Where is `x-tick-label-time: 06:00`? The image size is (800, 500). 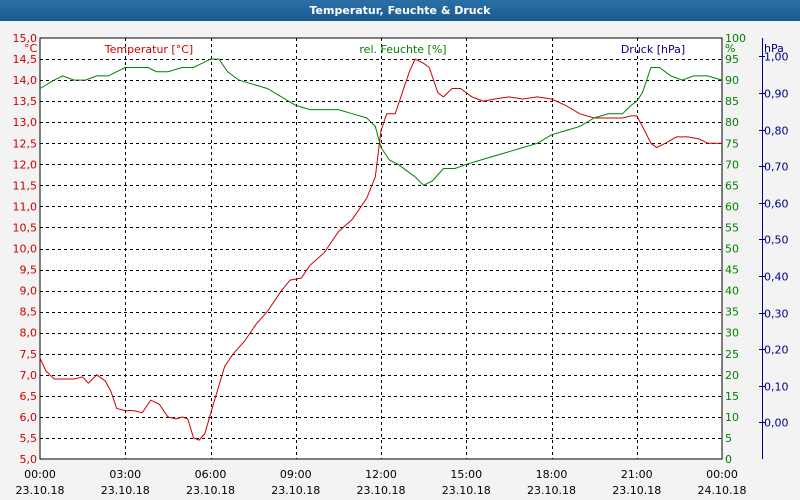 x-tick-label-time: 06:00 is located at coordinates (211, 474).